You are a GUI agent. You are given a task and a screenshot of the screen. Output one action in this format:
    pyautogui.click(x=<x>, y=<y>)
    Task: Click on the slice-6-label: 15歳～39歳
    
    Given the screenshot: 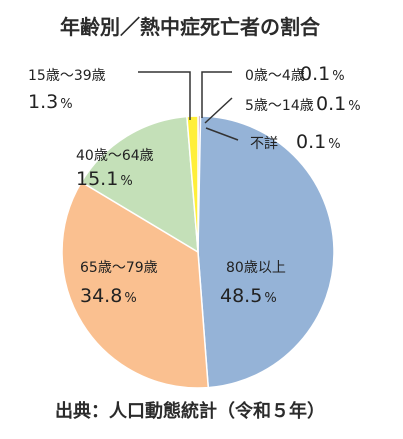 What is the action you would take?
    pyautogui.click(x=67, y=76)
    